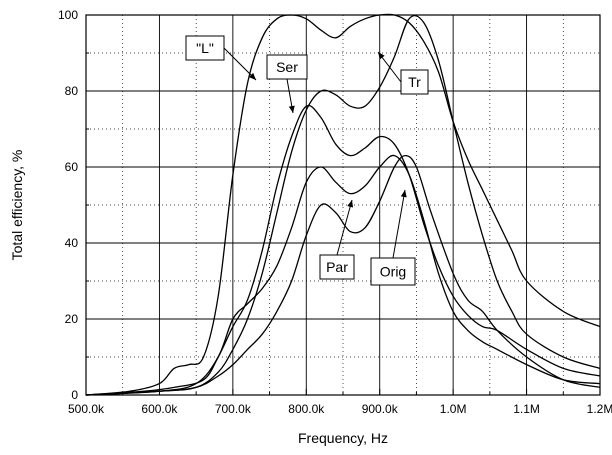  Describe the element at coordinates (233, 409) in the screenshot. I see `x-tick-label: 700.0k` at that location.